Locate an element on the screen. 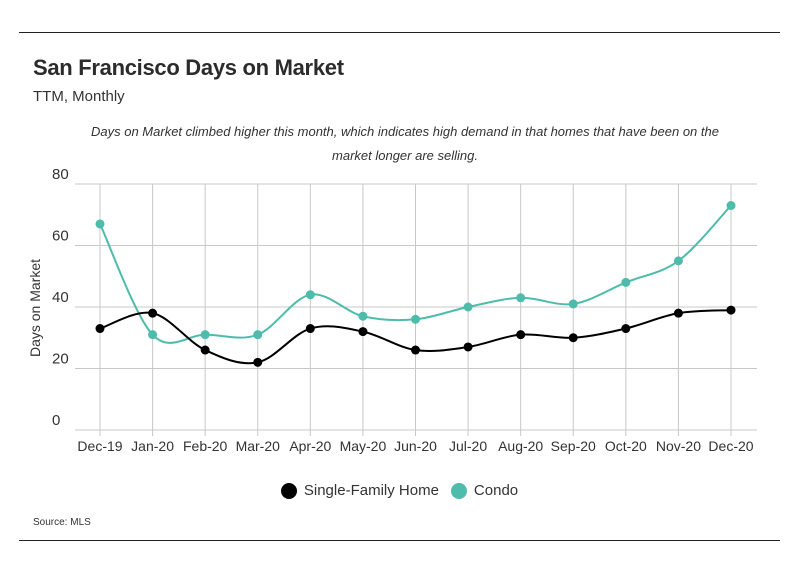 The width and height of the screenshot is (799, 575). legend-item-condo: Condo is located at coordinates (484, 490).